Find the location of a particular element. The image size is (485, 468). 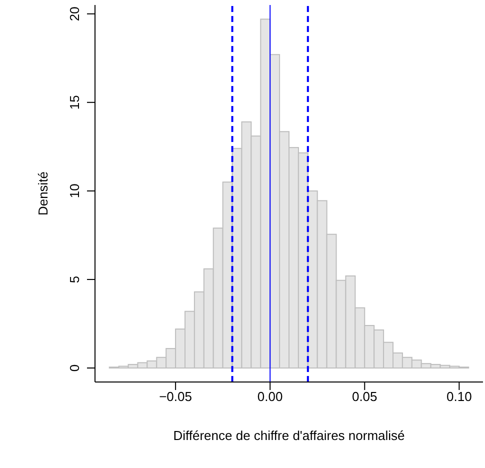

y-tick-label: 20 is located at coordinates (74, 14).